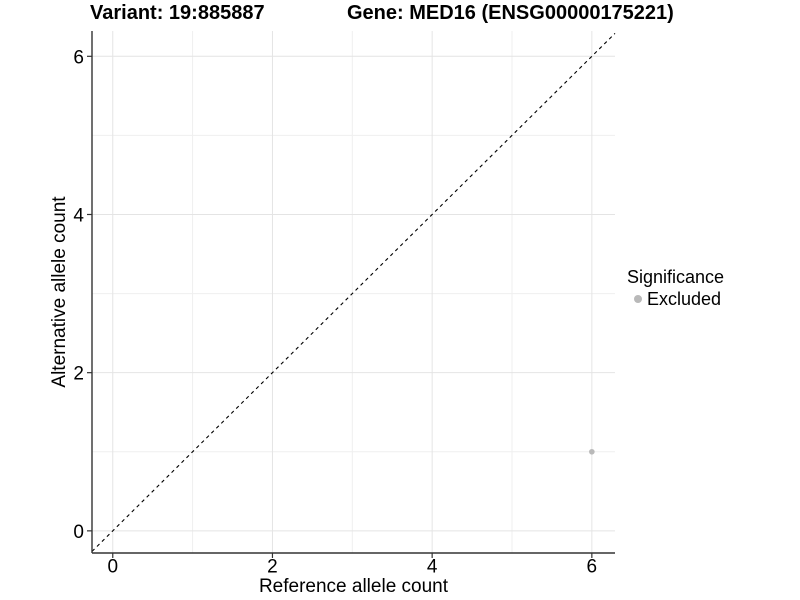 The image size is (800, 600). I want to click on gene-title: Gene: MED16 (ENSG00000175221), so click(510, 13).